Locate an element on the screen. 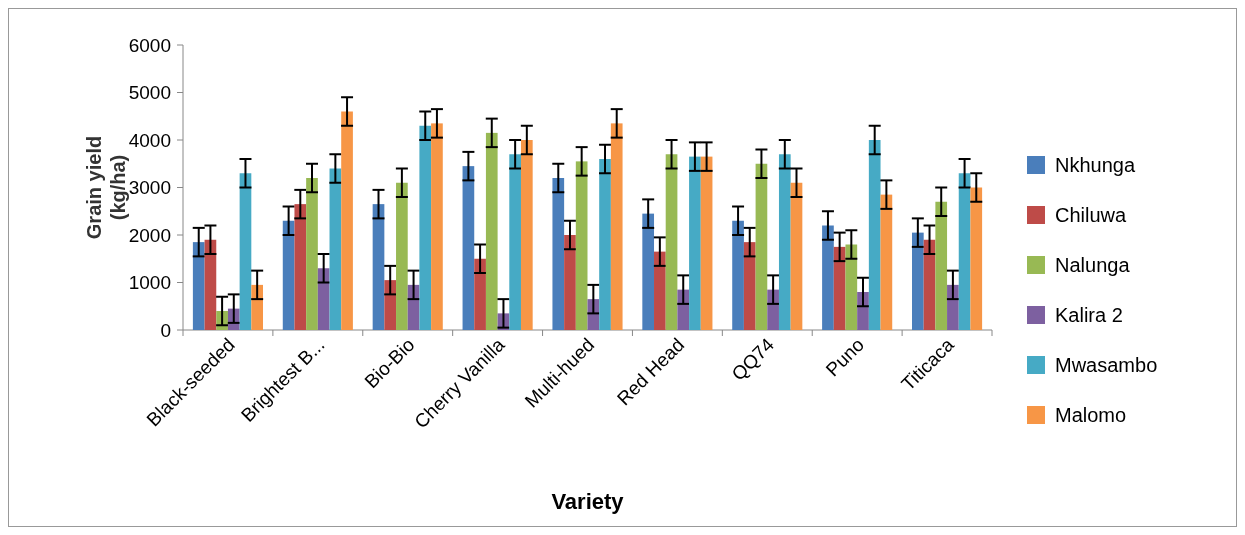 This screenshot has width=1245, height=535. y-tick-label: 0 is located at coordinates (165, 330).